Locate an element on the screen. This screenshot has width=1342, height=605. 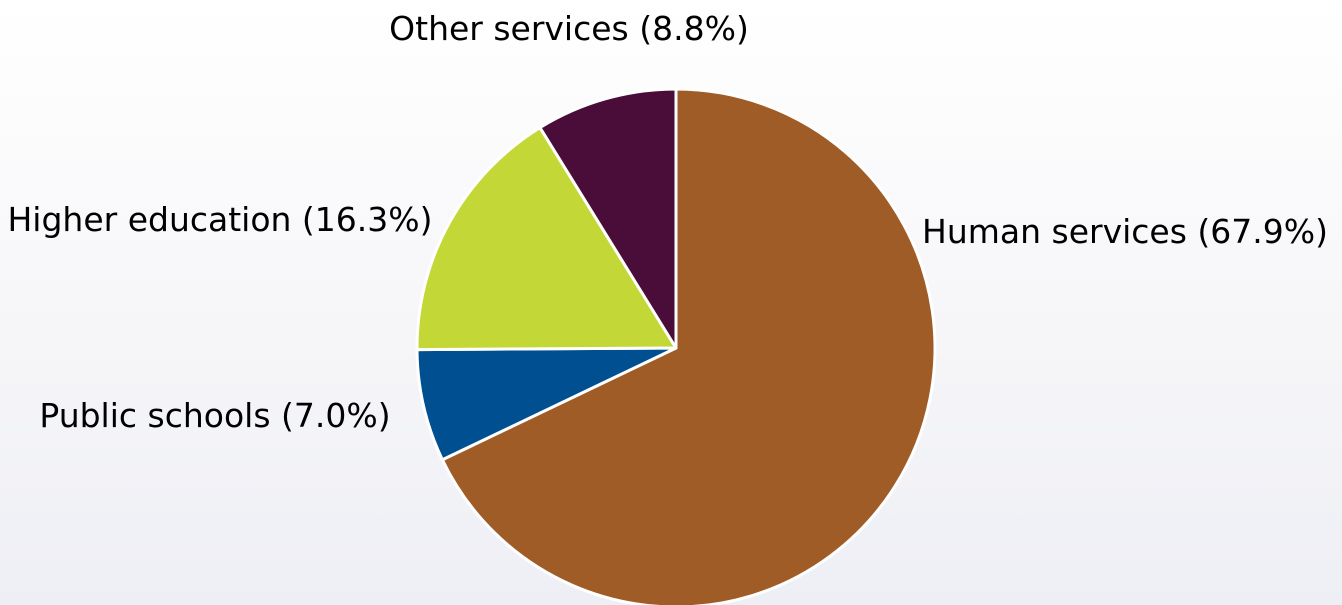
slice-higher-education is located at coordinates (546, 239).